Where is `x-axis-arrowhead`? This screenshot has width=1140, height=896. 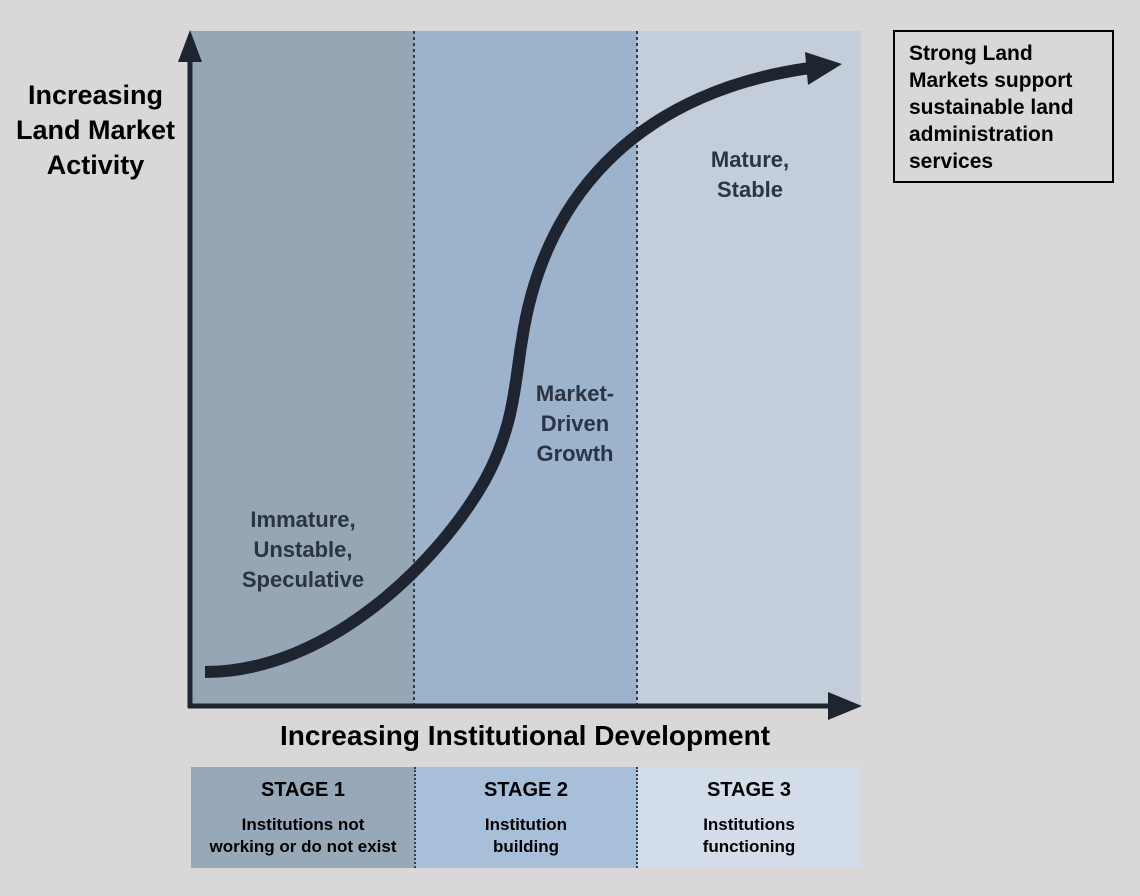 x-axis-arrowhead is located at coordinates (845, 706).